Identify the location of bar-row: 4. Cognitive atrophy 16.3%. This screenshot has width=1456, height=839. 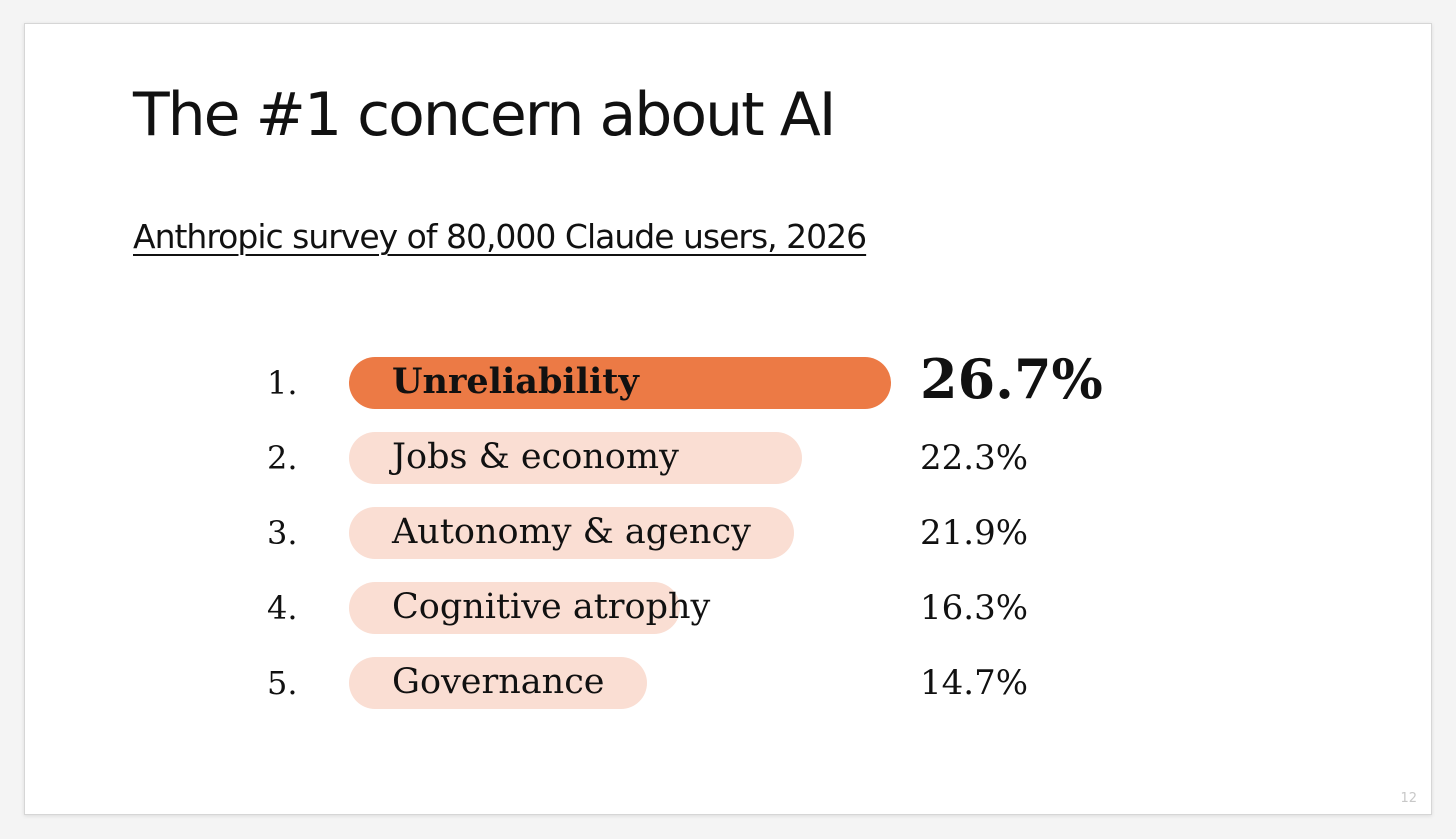
(728, 608).